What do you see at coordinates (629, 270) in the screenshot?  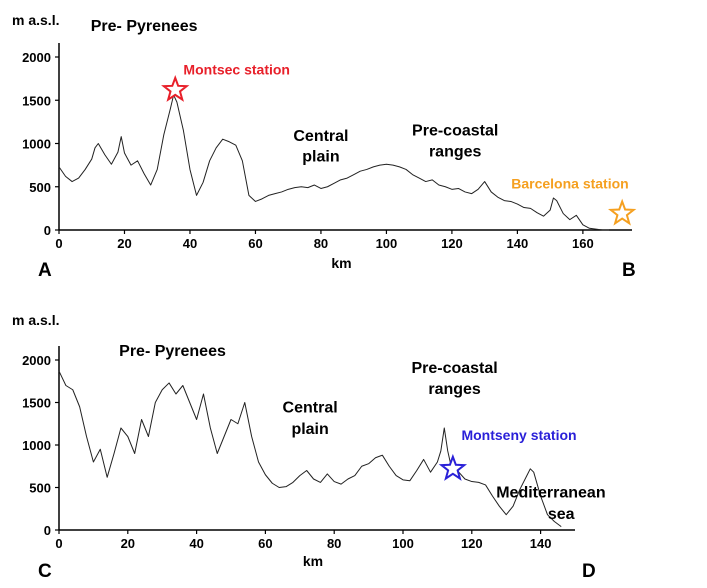 I see `panel-letter-right: B` at bounding box center [629, 270].